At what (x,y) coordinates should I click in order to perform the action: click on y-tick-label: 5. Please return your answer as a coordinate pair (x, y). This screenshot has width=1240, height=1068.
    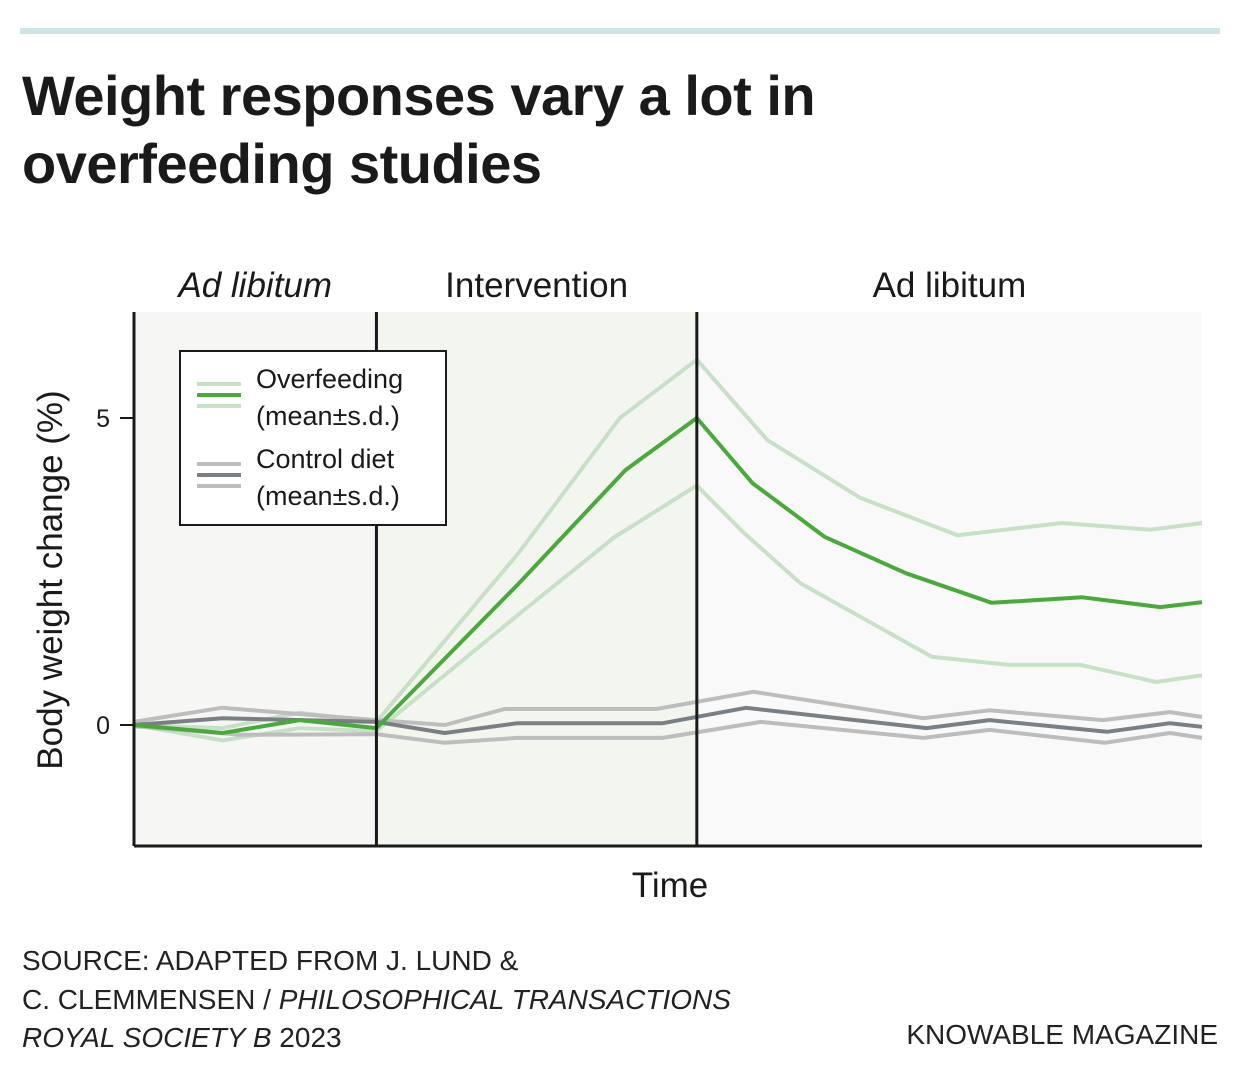
    Looking at the image, I should click on (103, 419).